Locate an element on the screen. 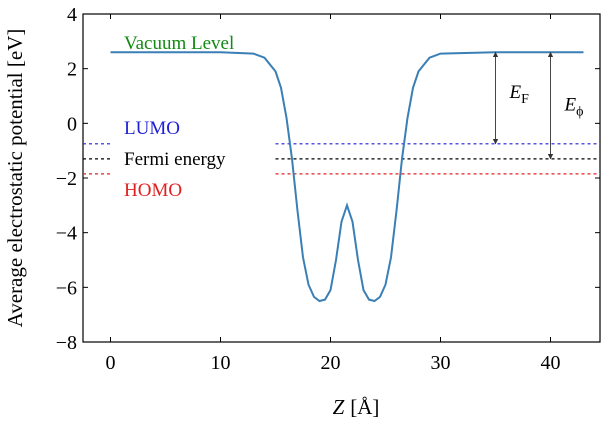  vacuum-level-label: Vacuum Level is located at coordinates (179, 43).